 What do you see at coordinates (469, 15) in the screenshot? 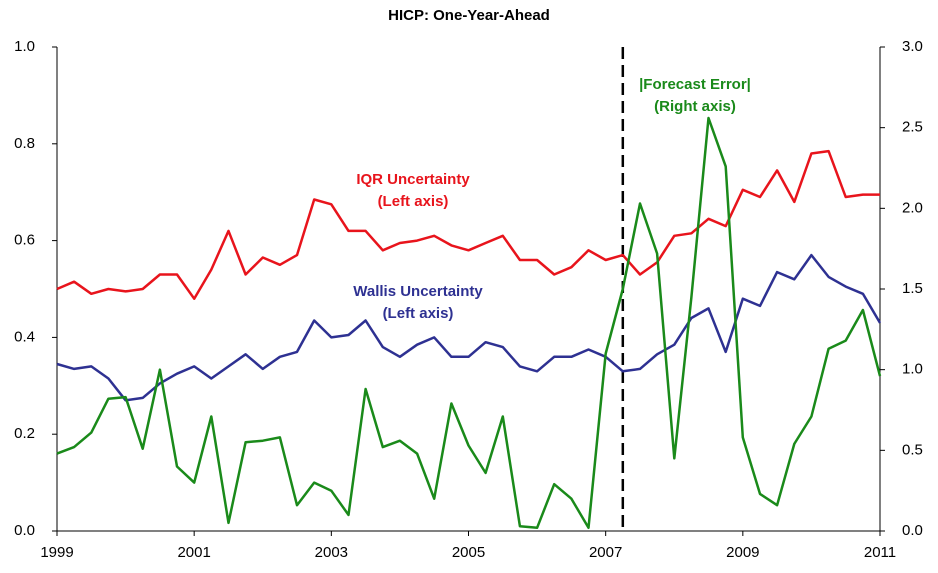
I see `chart-title: HICP: One-Year-Ahead` at bounding box center [469, 15].